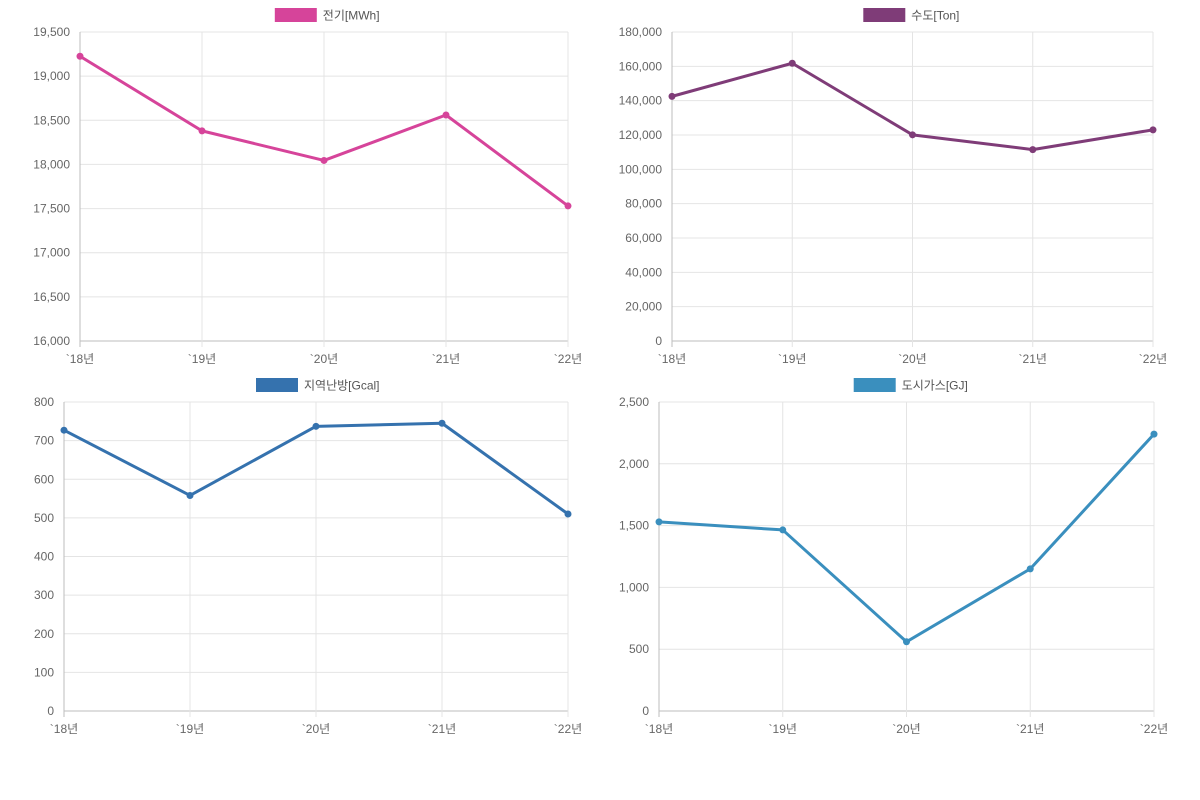 Image resolution: width=1200 pixels, height=800 pixels. I want to click on legend: 전기[MWh], so click(327, 15).